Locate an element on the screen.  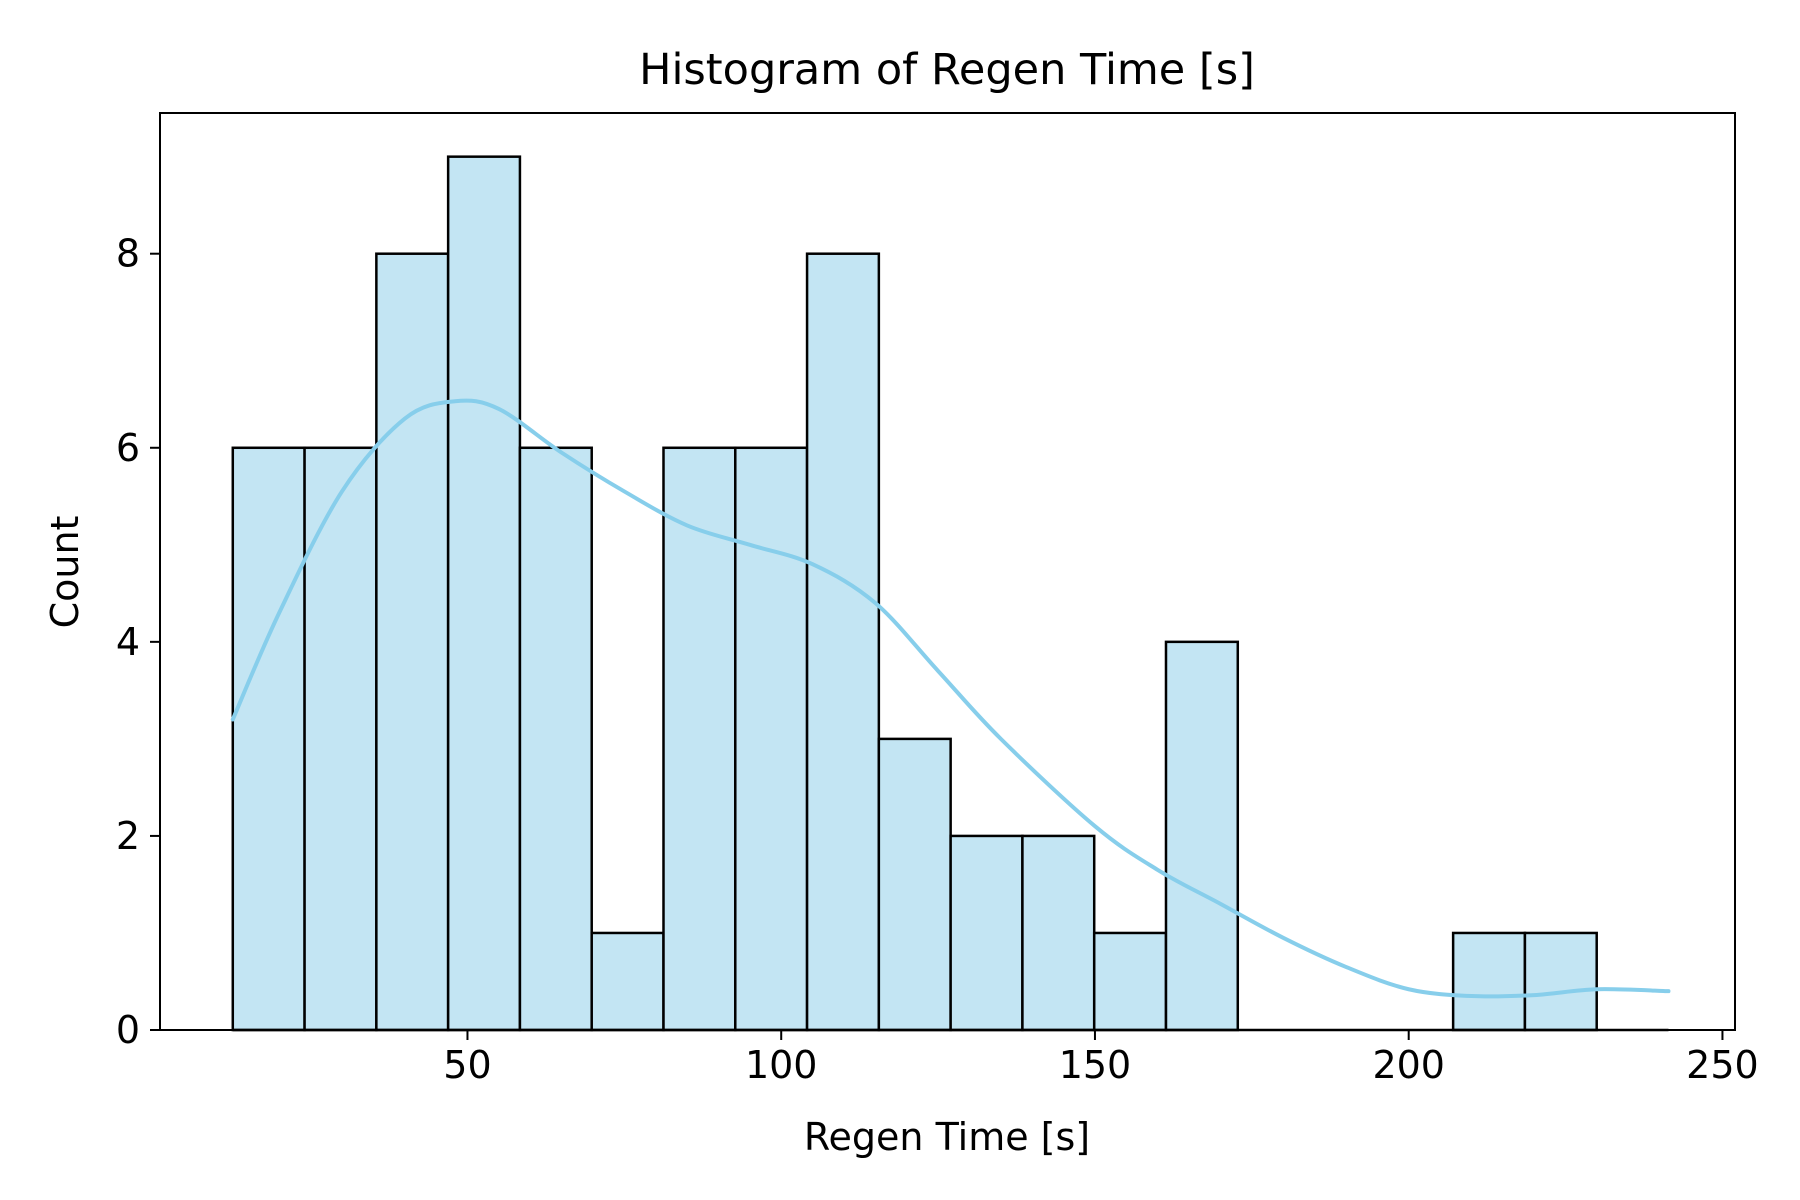
y-axis-ticks: 0 2 4 6 8 is located at coordinates (138, 642).